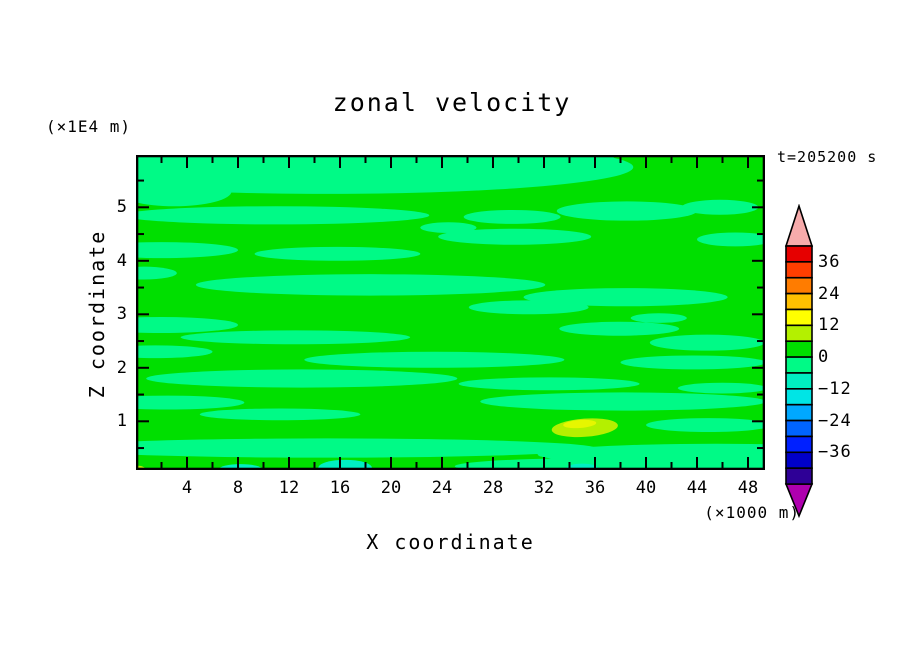 The height and width of the screenshot is (654, 904). I want to click on x-tick-label: 24, so click(442, 488).